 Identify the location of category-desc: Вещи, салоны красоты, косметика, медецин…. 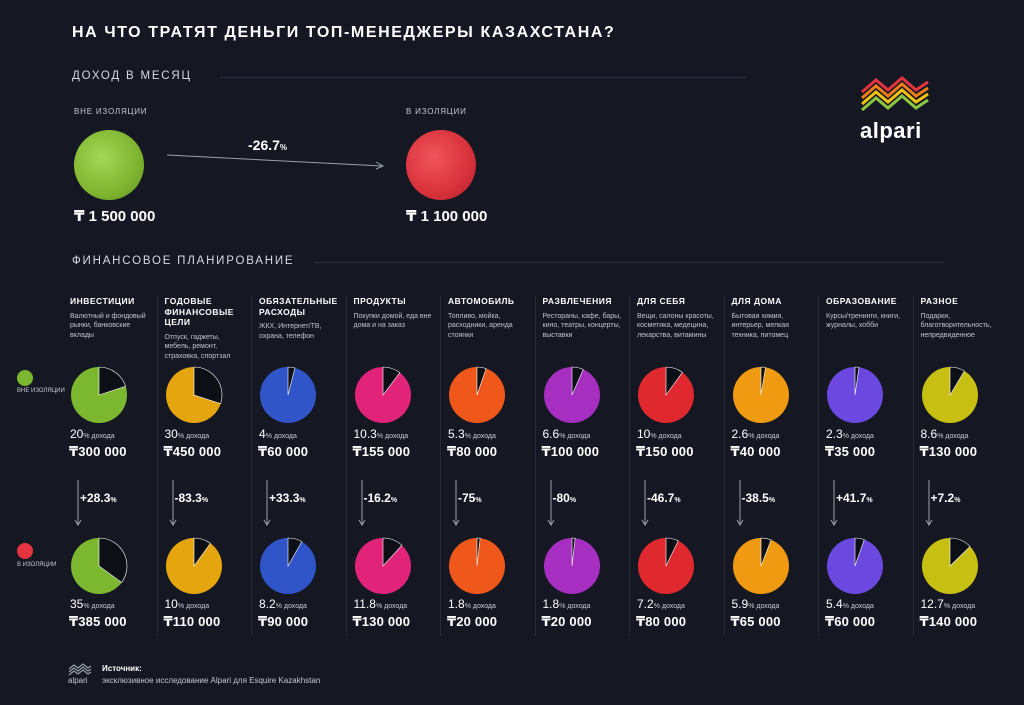
(675, 325).